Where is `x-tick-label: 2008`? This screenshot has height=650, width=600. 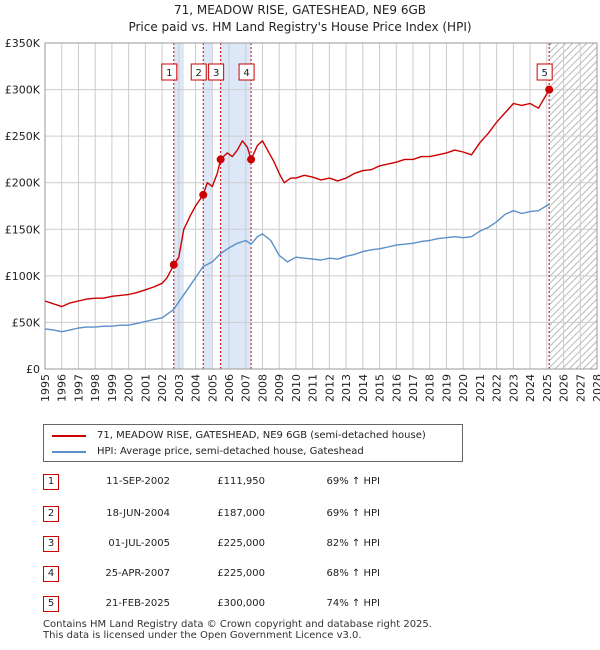 x-tick-label: 2008 is located at coordinates (262, 388).